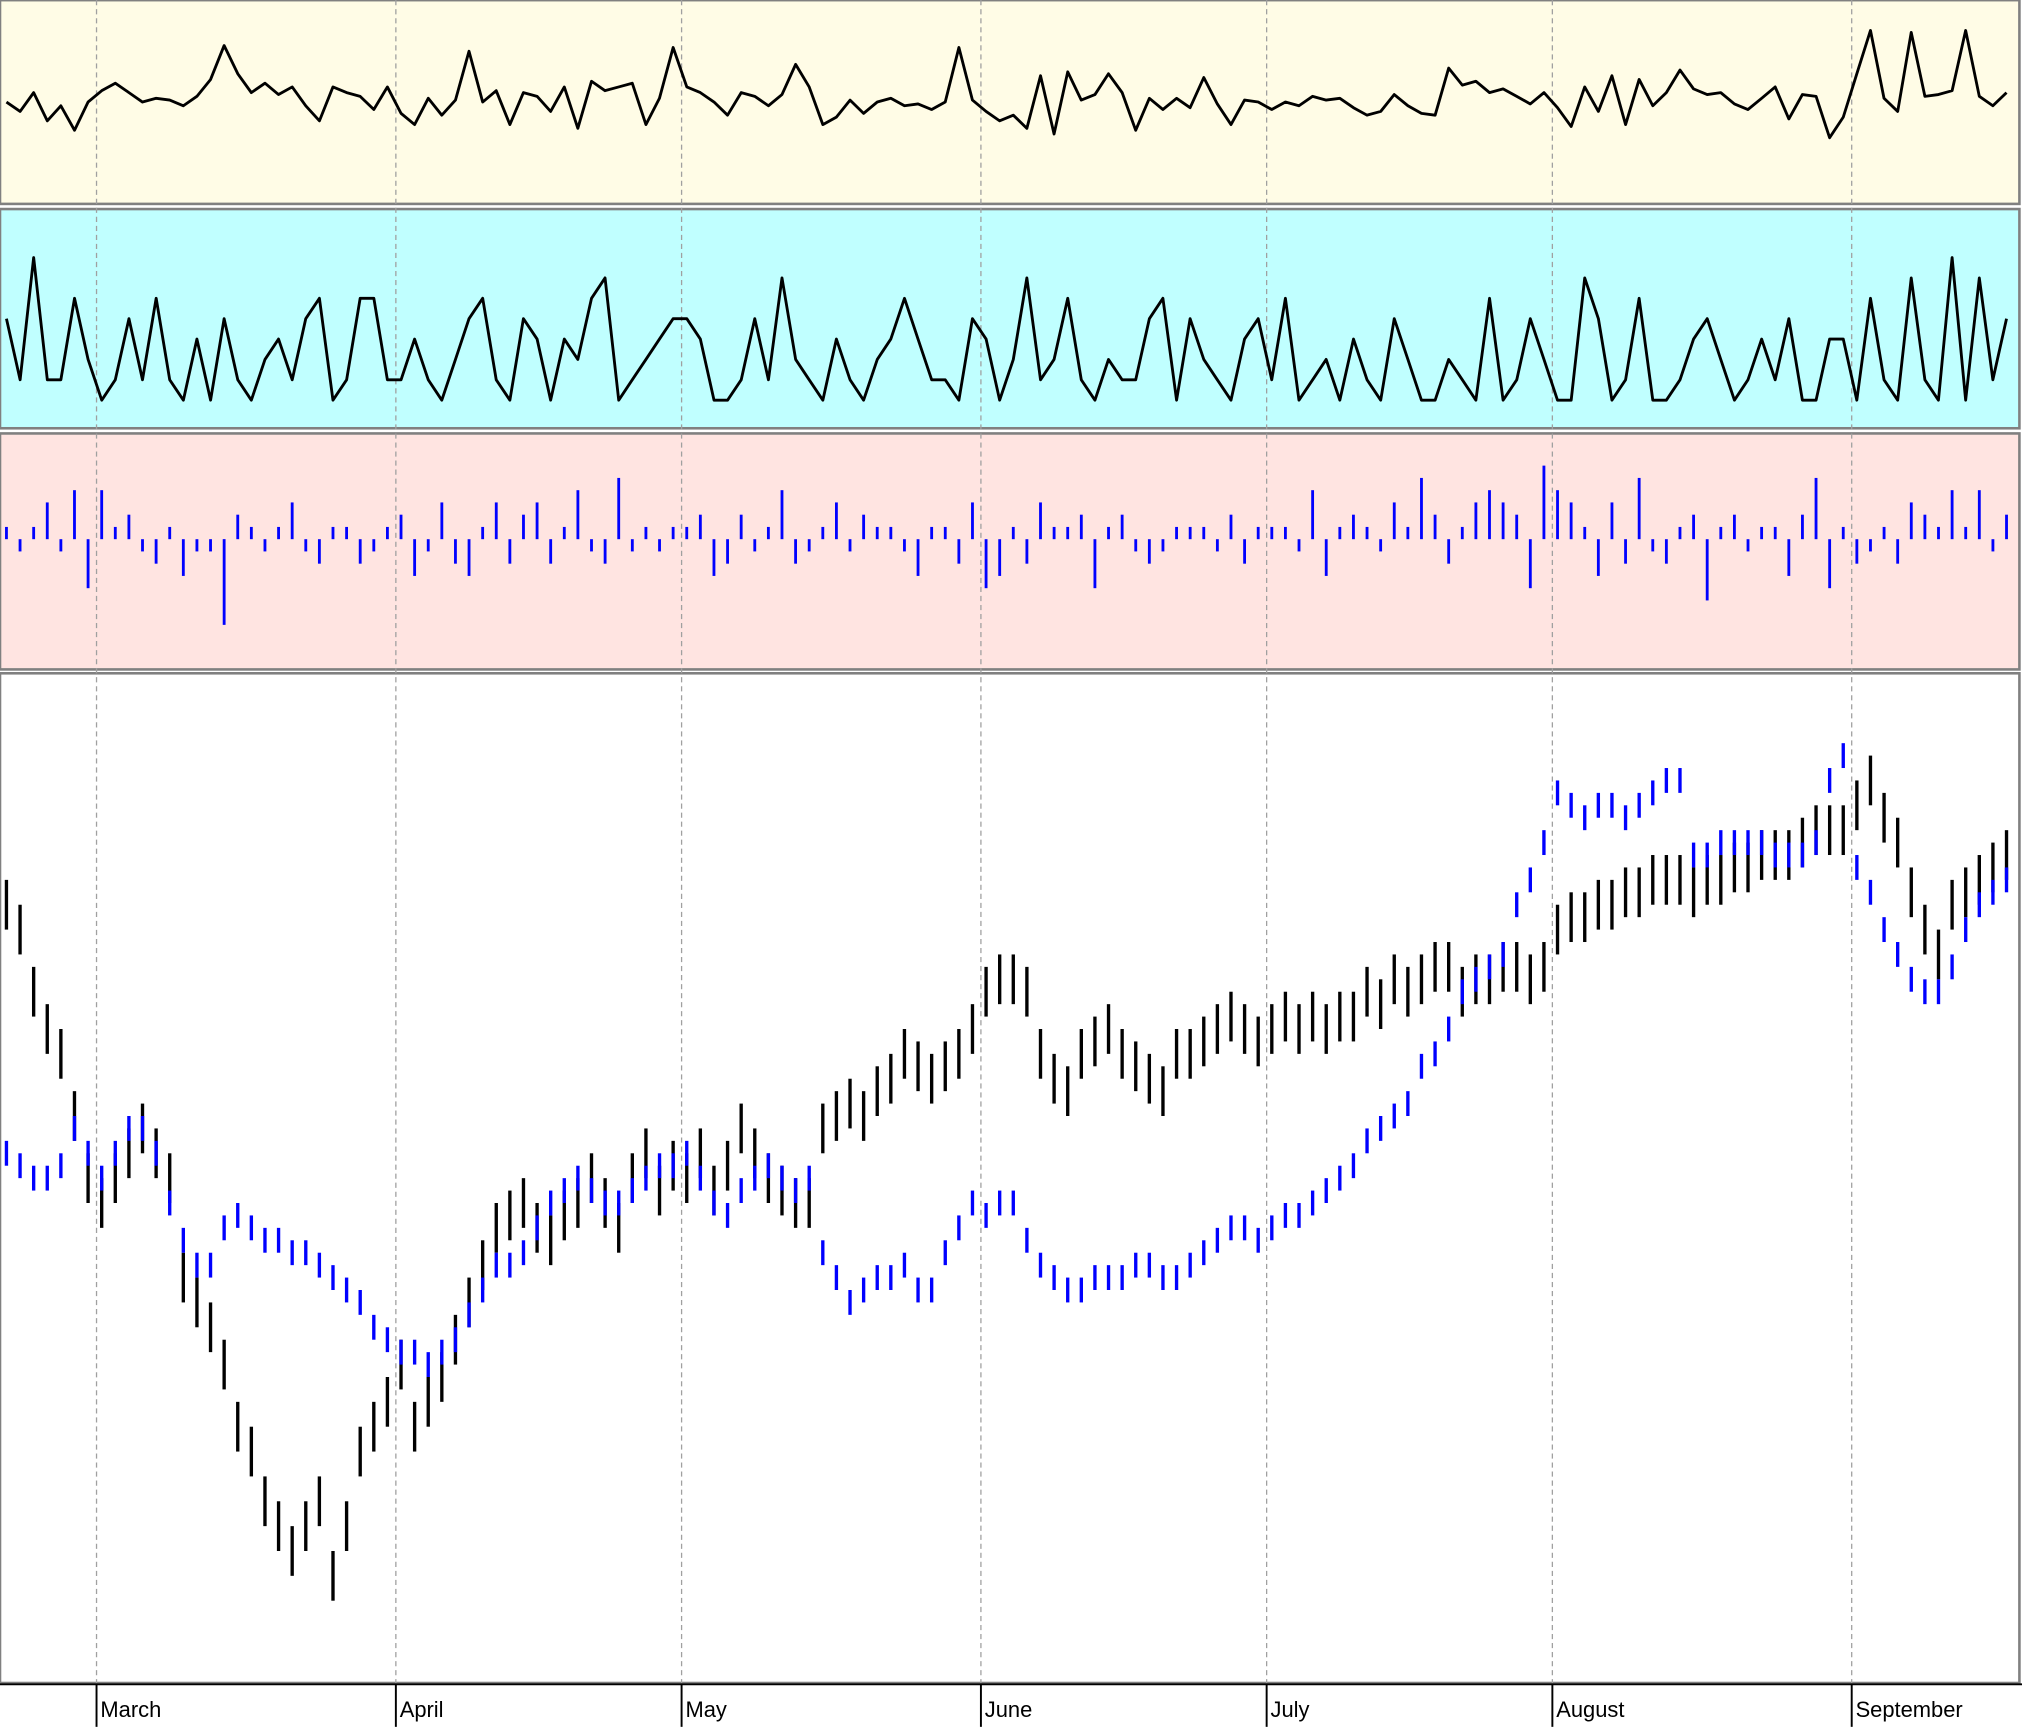 Image resolution: width=2022 pixels, height=1727 pixels. I want to click on x-tick-label: June, so click(1009, 1709).